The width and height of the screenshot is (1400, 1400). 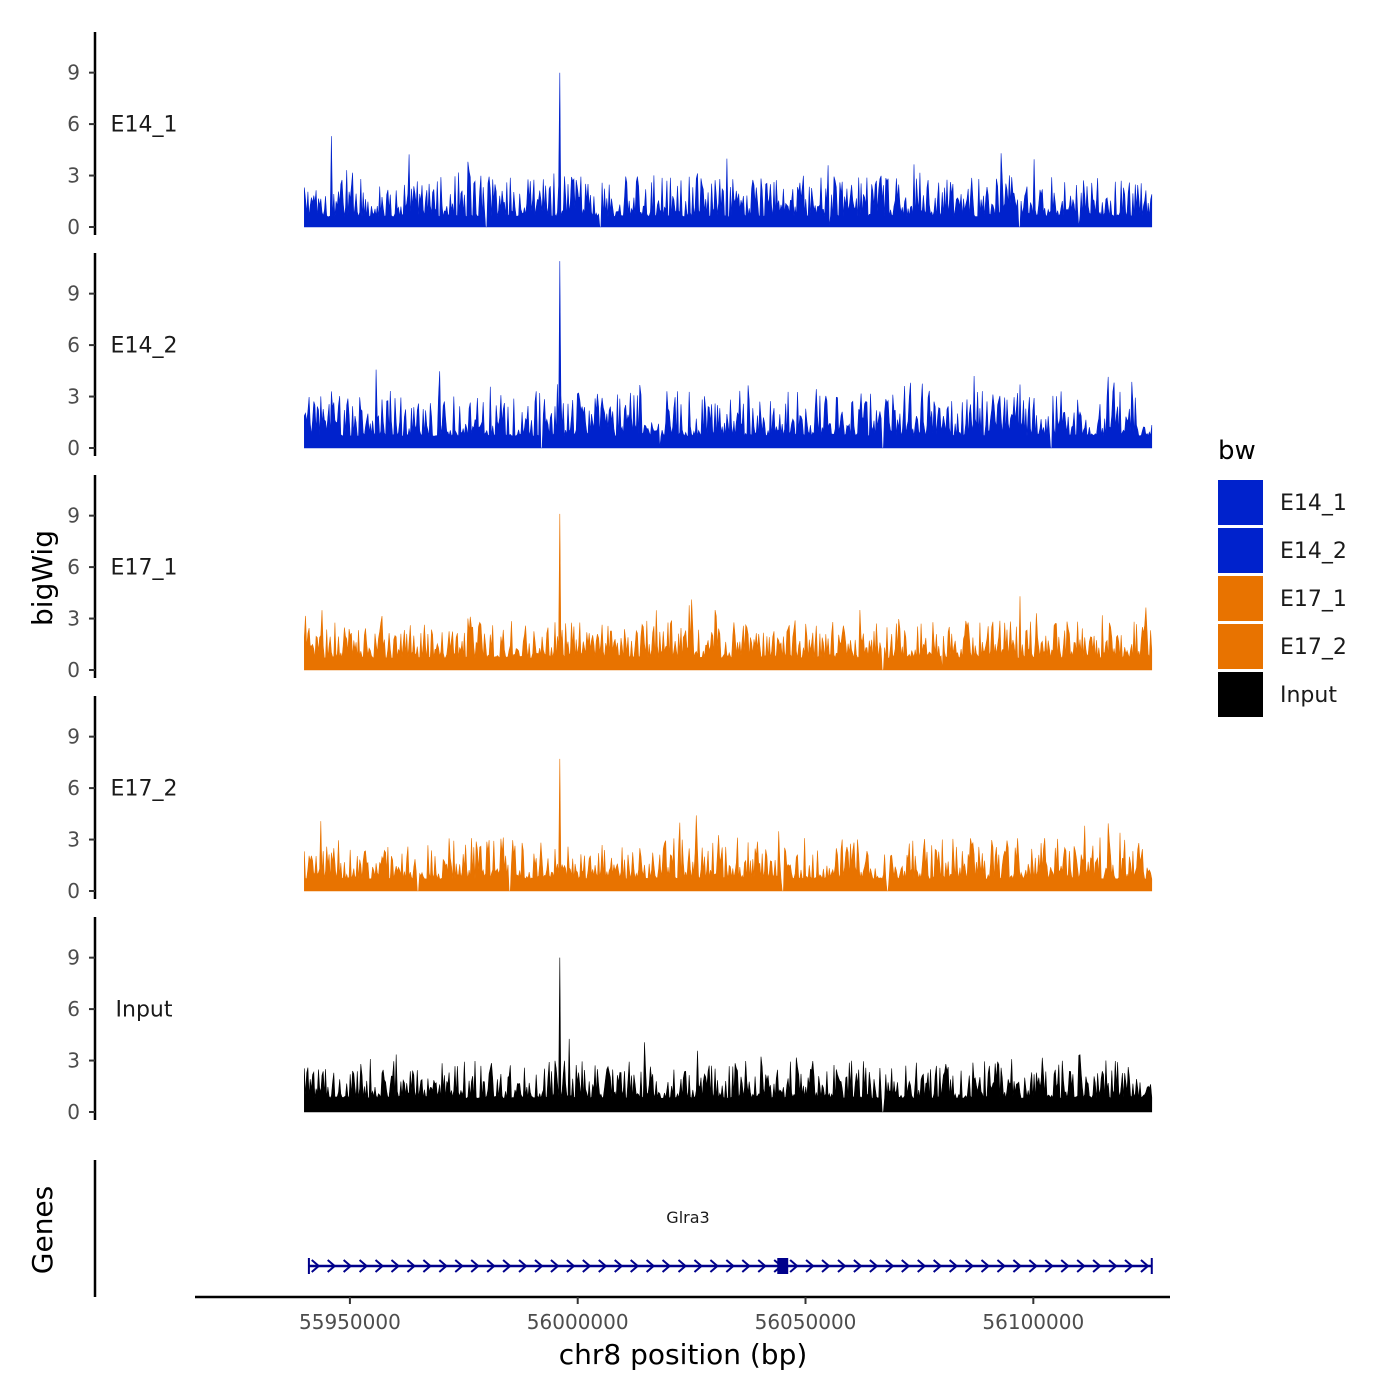 I want to click on y-tick-label-E14_1-0: 0, so click(x=73, y=227).